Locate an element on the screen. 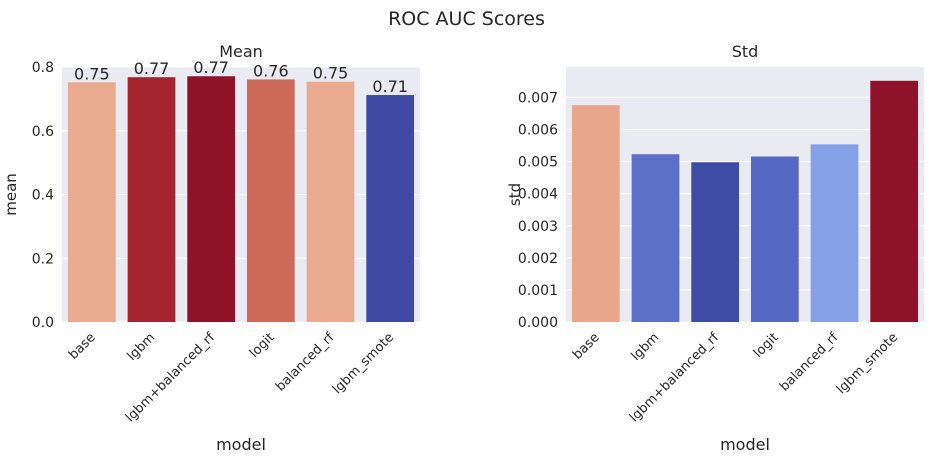 The height and width of the screenshot is (461, 933). std-y-tick-label: 0.001 is located at coordinates (538, 291).